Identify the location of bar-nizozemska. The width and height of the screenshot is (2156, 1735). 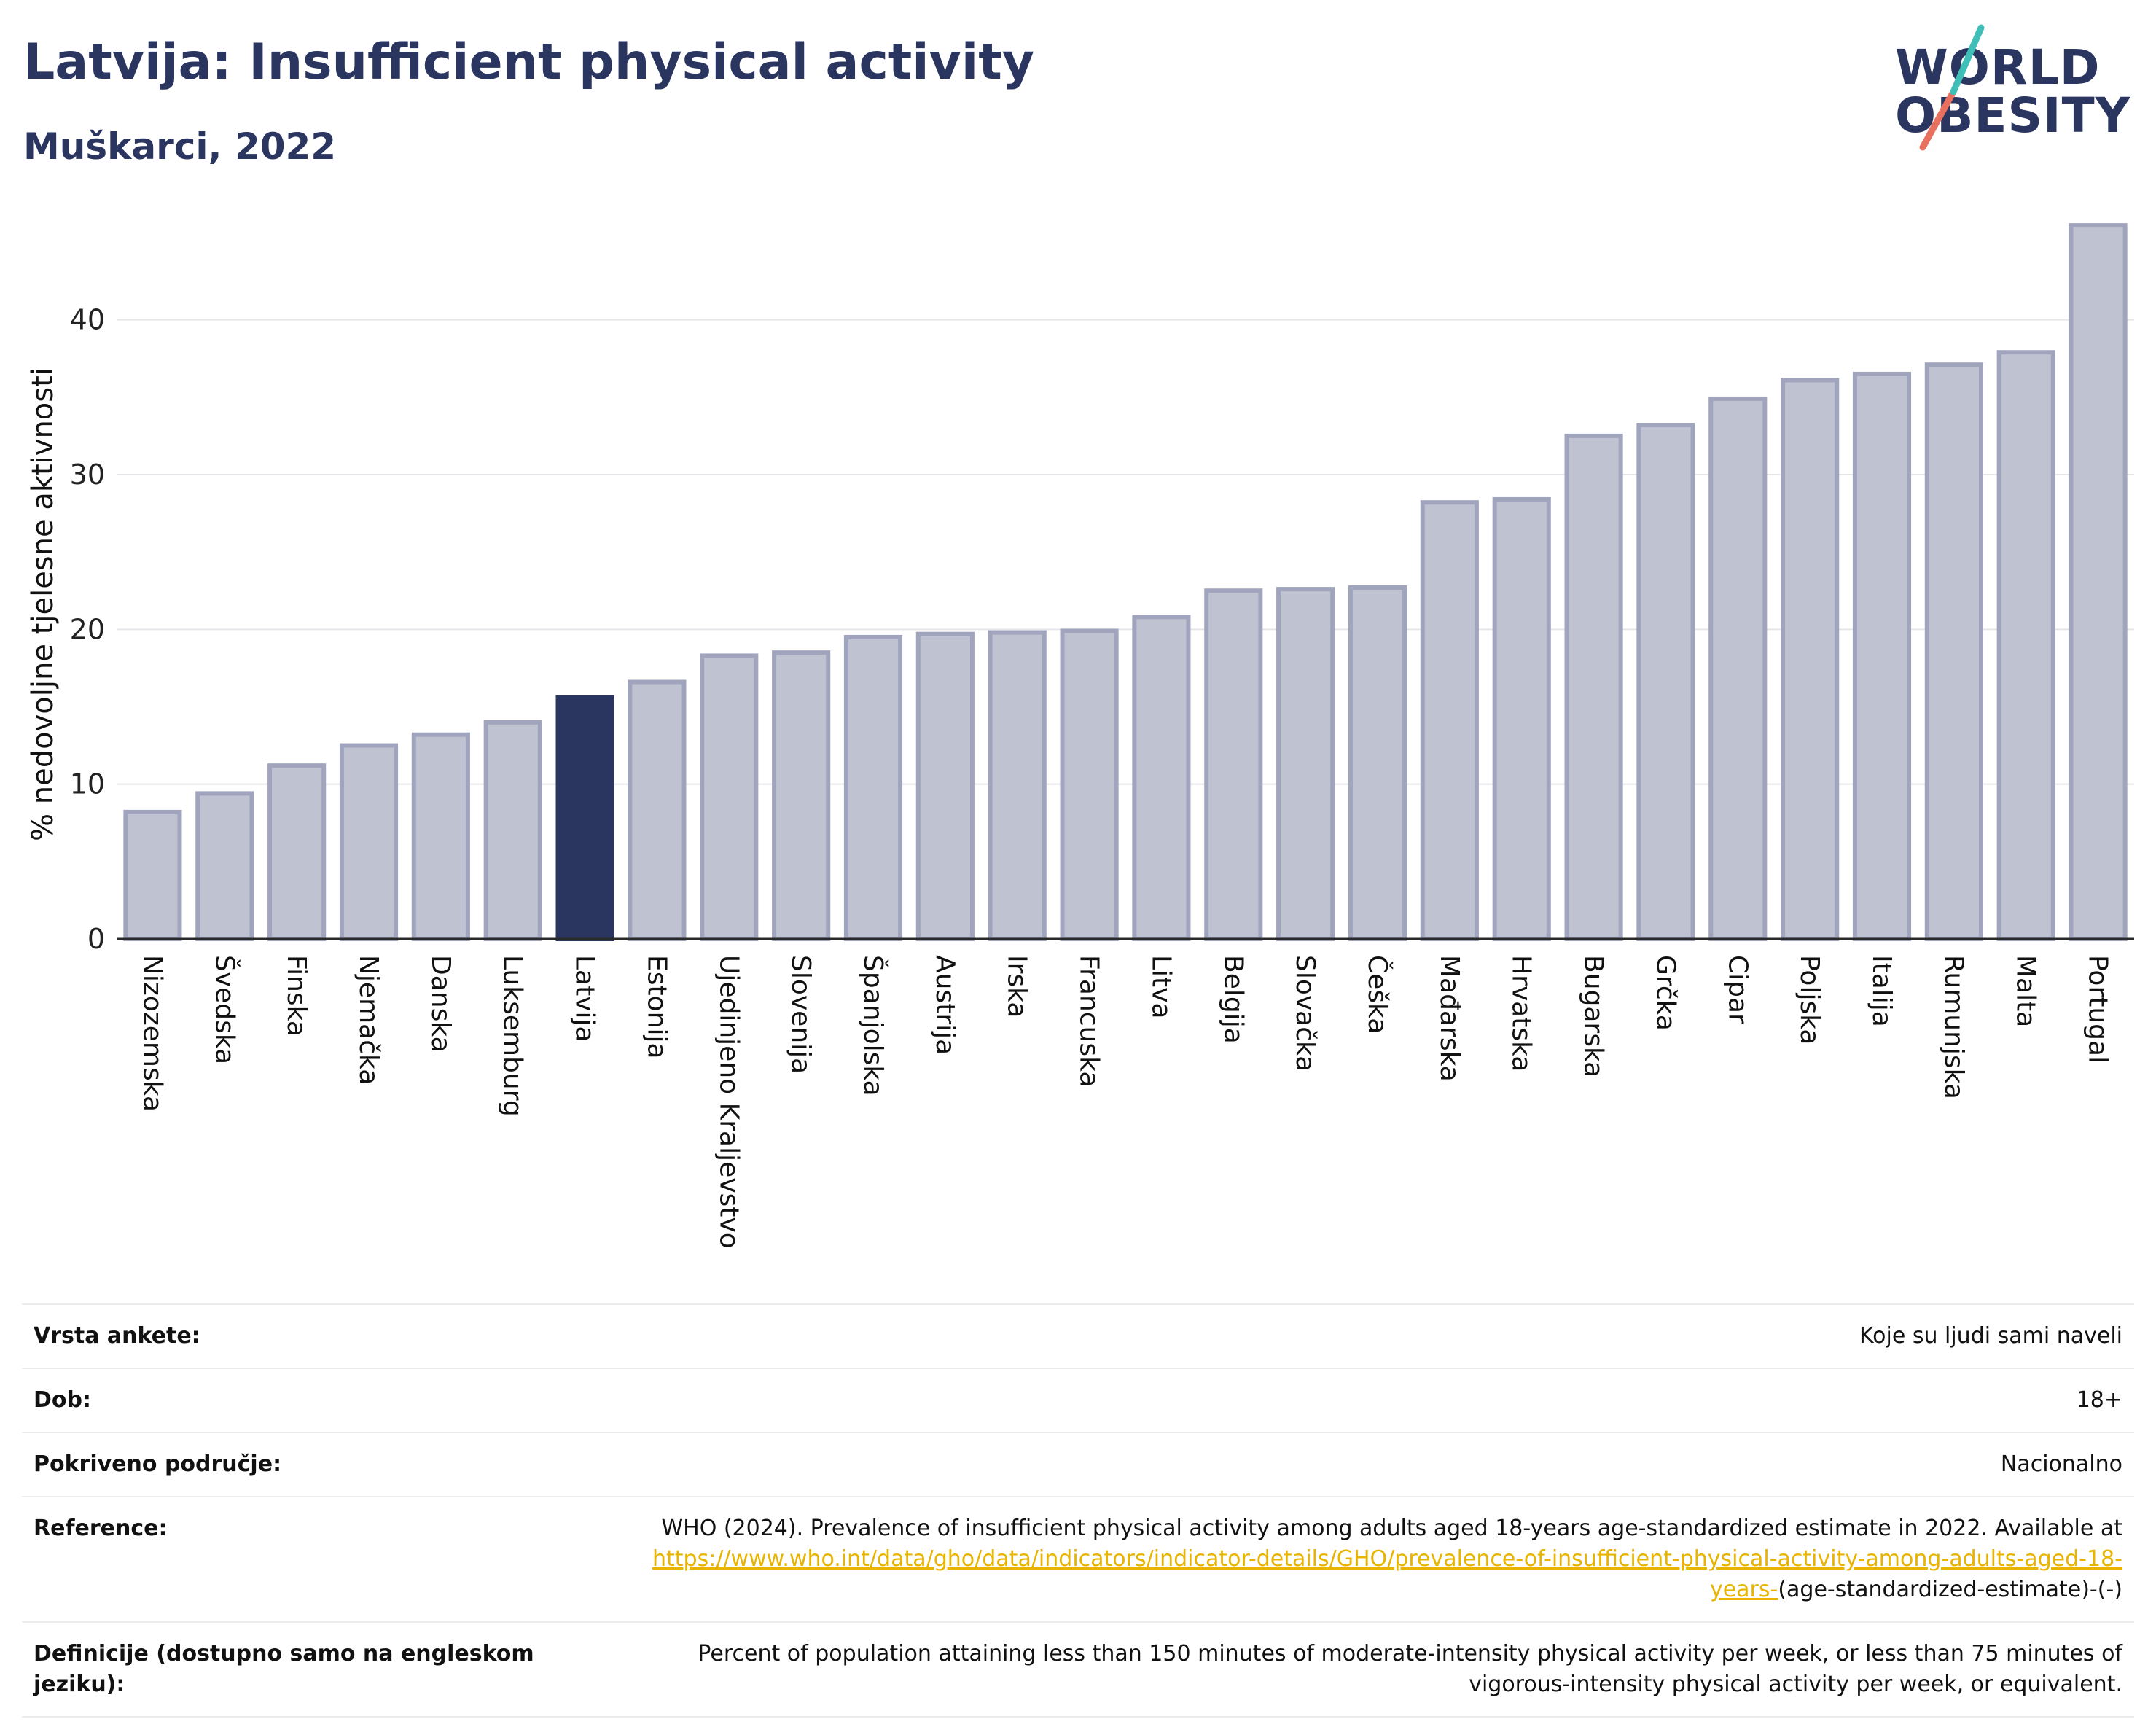
(153, 875).